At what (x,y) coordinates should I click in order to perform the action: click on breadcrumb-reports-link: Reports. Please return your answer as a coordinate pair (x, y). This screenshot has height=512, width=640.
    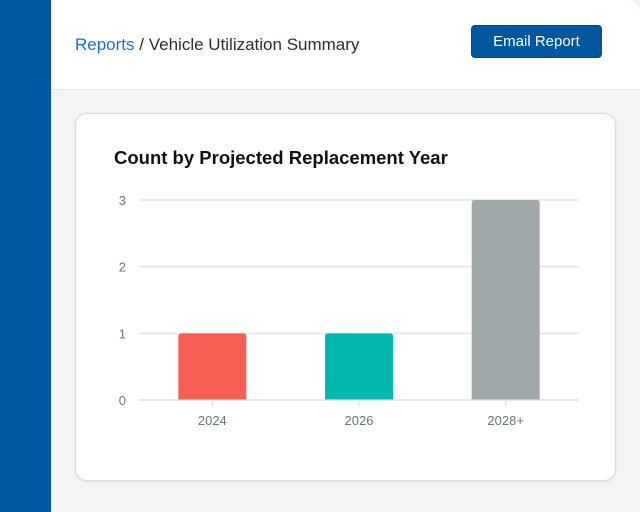
    Looking at the image, I should click on (105, 44).